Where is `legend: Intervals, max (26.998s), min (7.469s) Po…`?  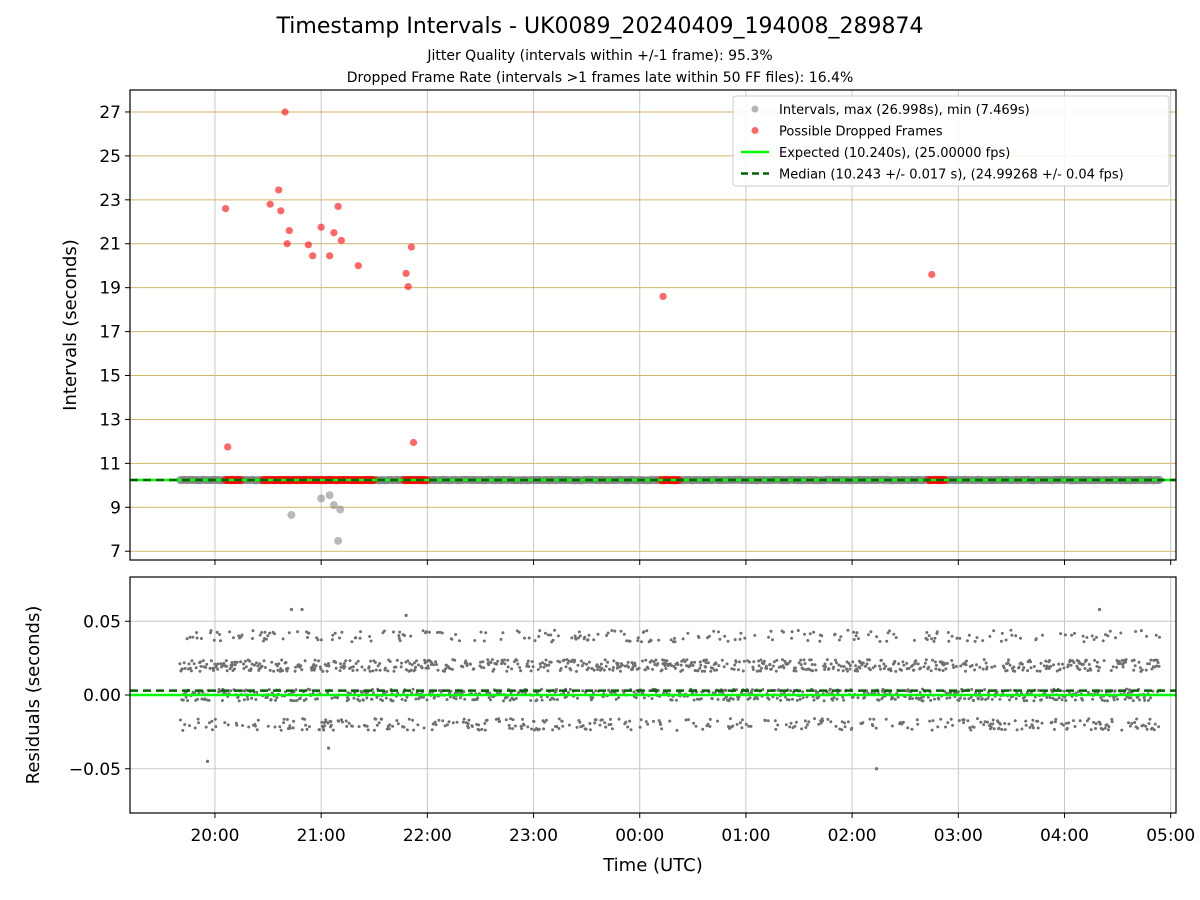
legend: Intervals, max (26.998s), min (7.469s) Po… is located at coordinates (951, 141).